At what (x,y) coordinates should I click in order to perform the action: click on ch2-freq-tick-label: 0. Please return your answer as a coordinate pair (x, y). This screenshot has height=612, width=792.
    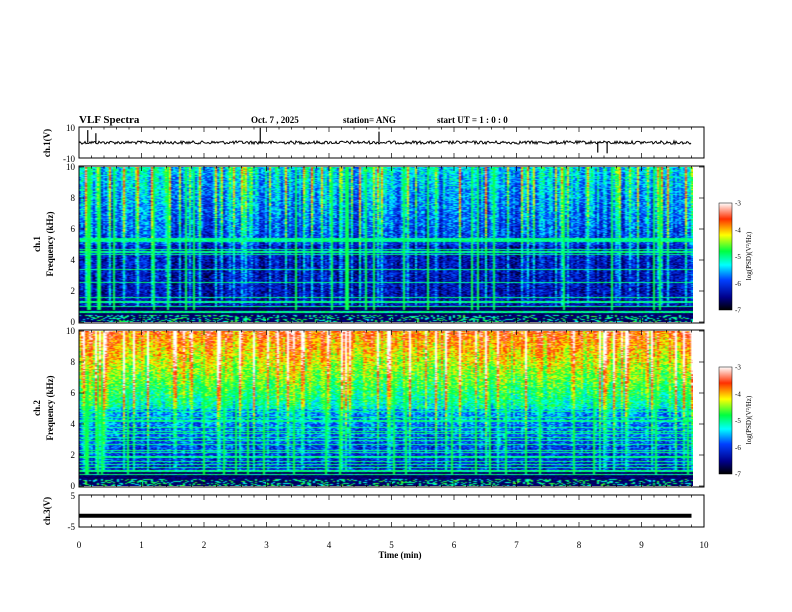
    Looking at the image, I should click on (73, 486).